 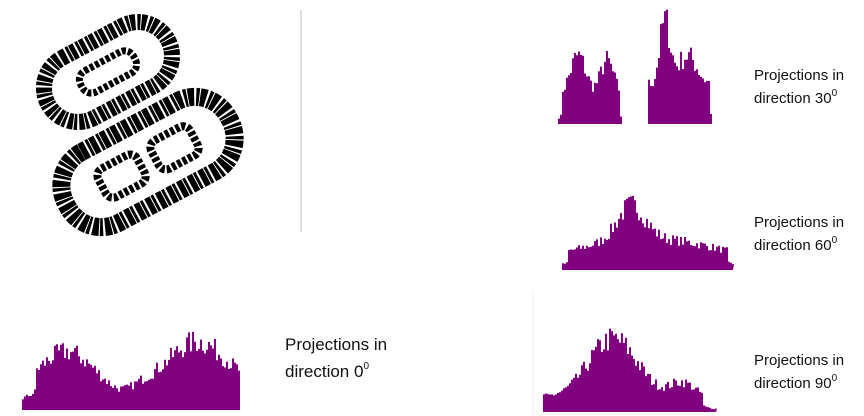 I want to click on label-text: direction 0, so click(x=324, y=371).